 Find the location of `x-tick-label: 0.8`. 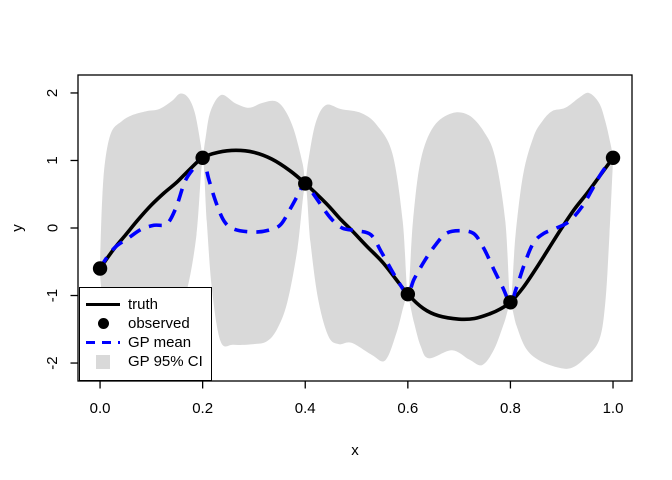

x-tick-label: 0.8 is located at coordinates (510, 408).